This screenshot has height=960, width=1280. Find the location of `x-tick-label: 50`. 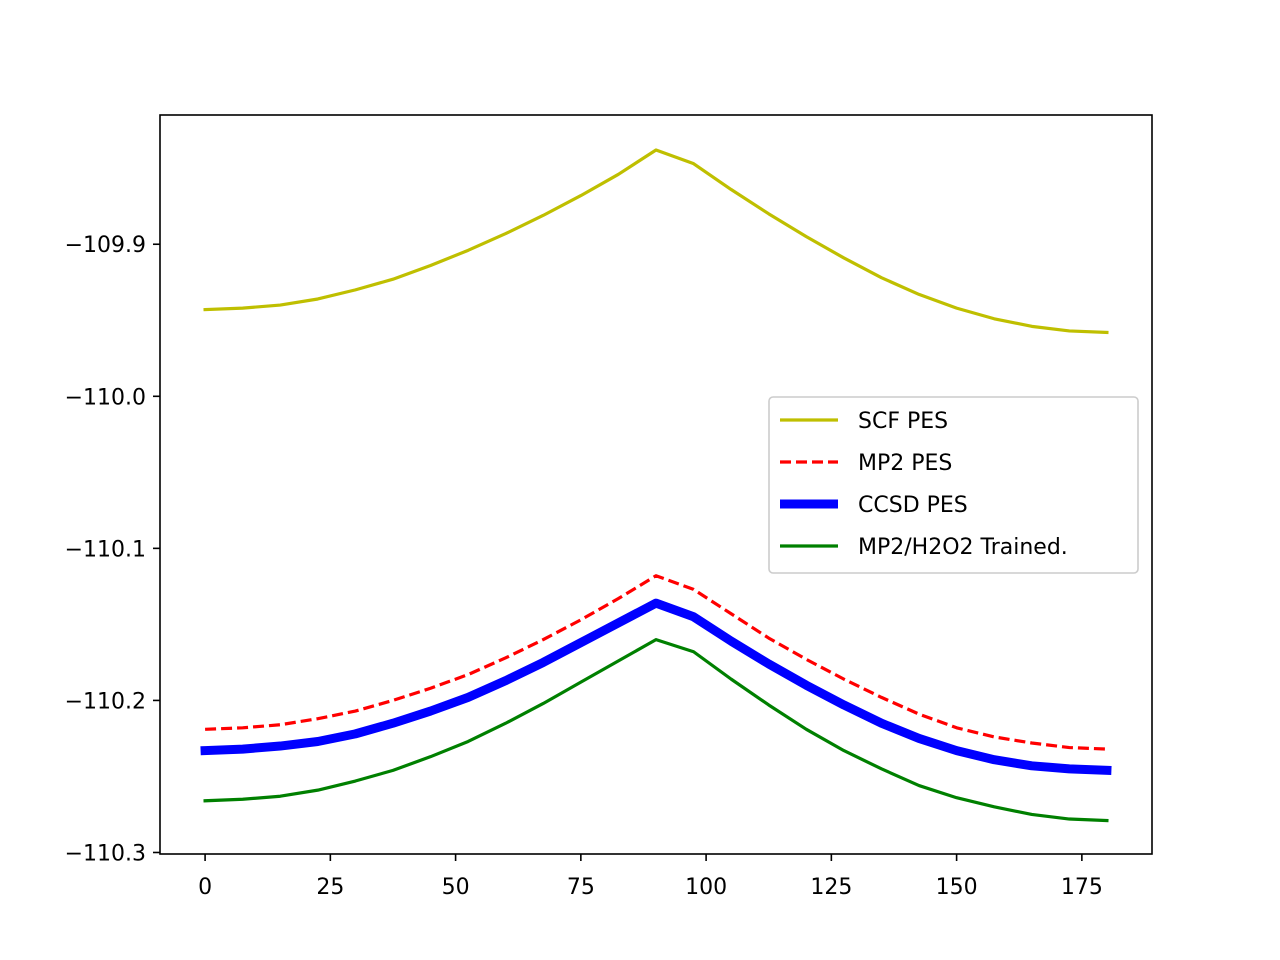

x-tick-label: 50 is located at coordinates (456, 887).